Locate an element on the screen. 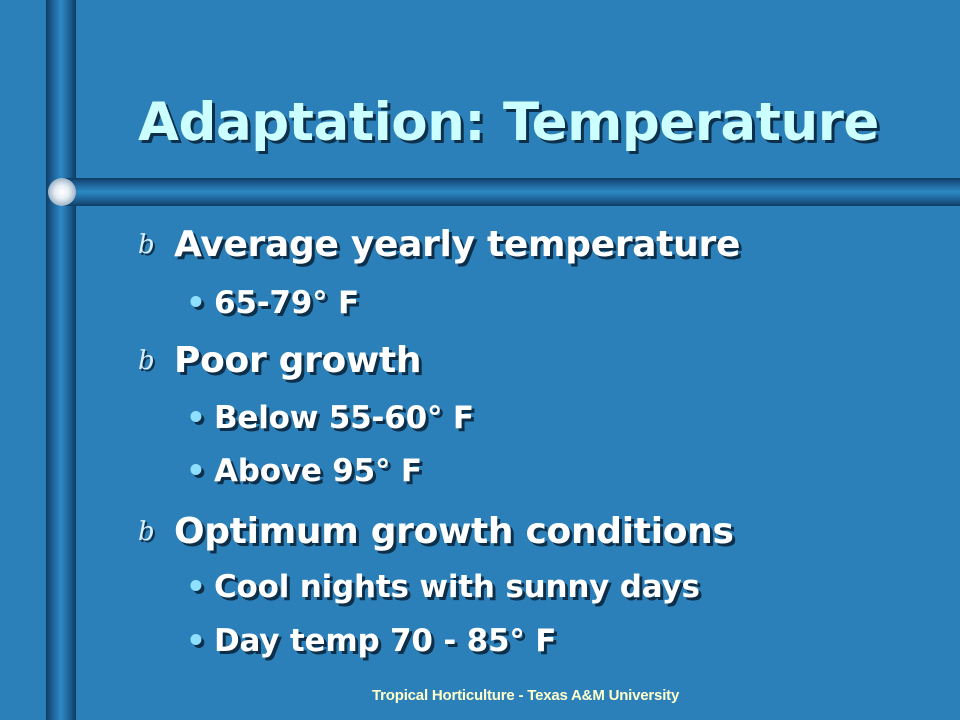 The width and height of the screenshot is (960, 720). vertical-bar-decoration is located at coordinates (61, 360).